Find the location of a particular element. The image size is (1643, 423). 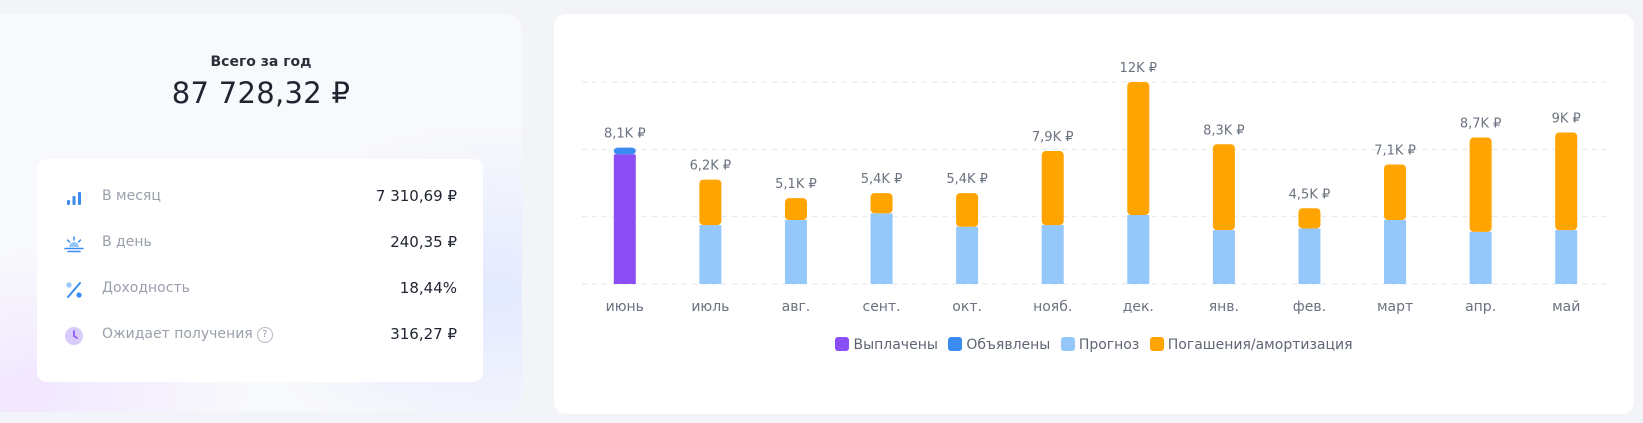

stat-row-yield: Доходность 18,44% is located at coordinates (260, 290).